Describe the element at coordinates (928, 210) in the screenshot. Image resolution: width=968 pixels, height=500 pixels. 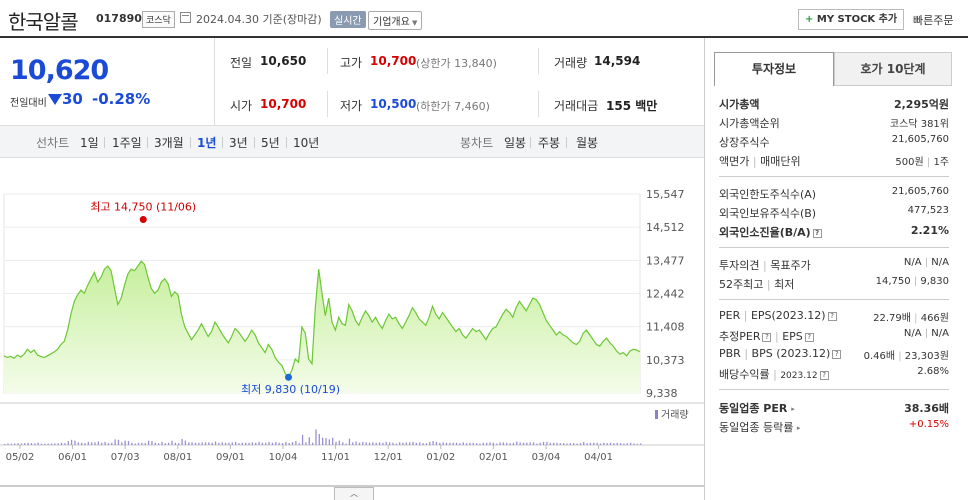
I see `foreign-hold-value: 477,523` at that location.